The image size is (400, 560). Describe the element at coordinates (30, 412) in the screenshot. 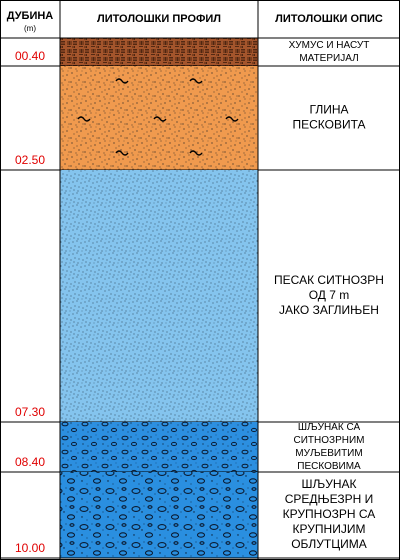

I see `depth-label: 07.30` at that location.